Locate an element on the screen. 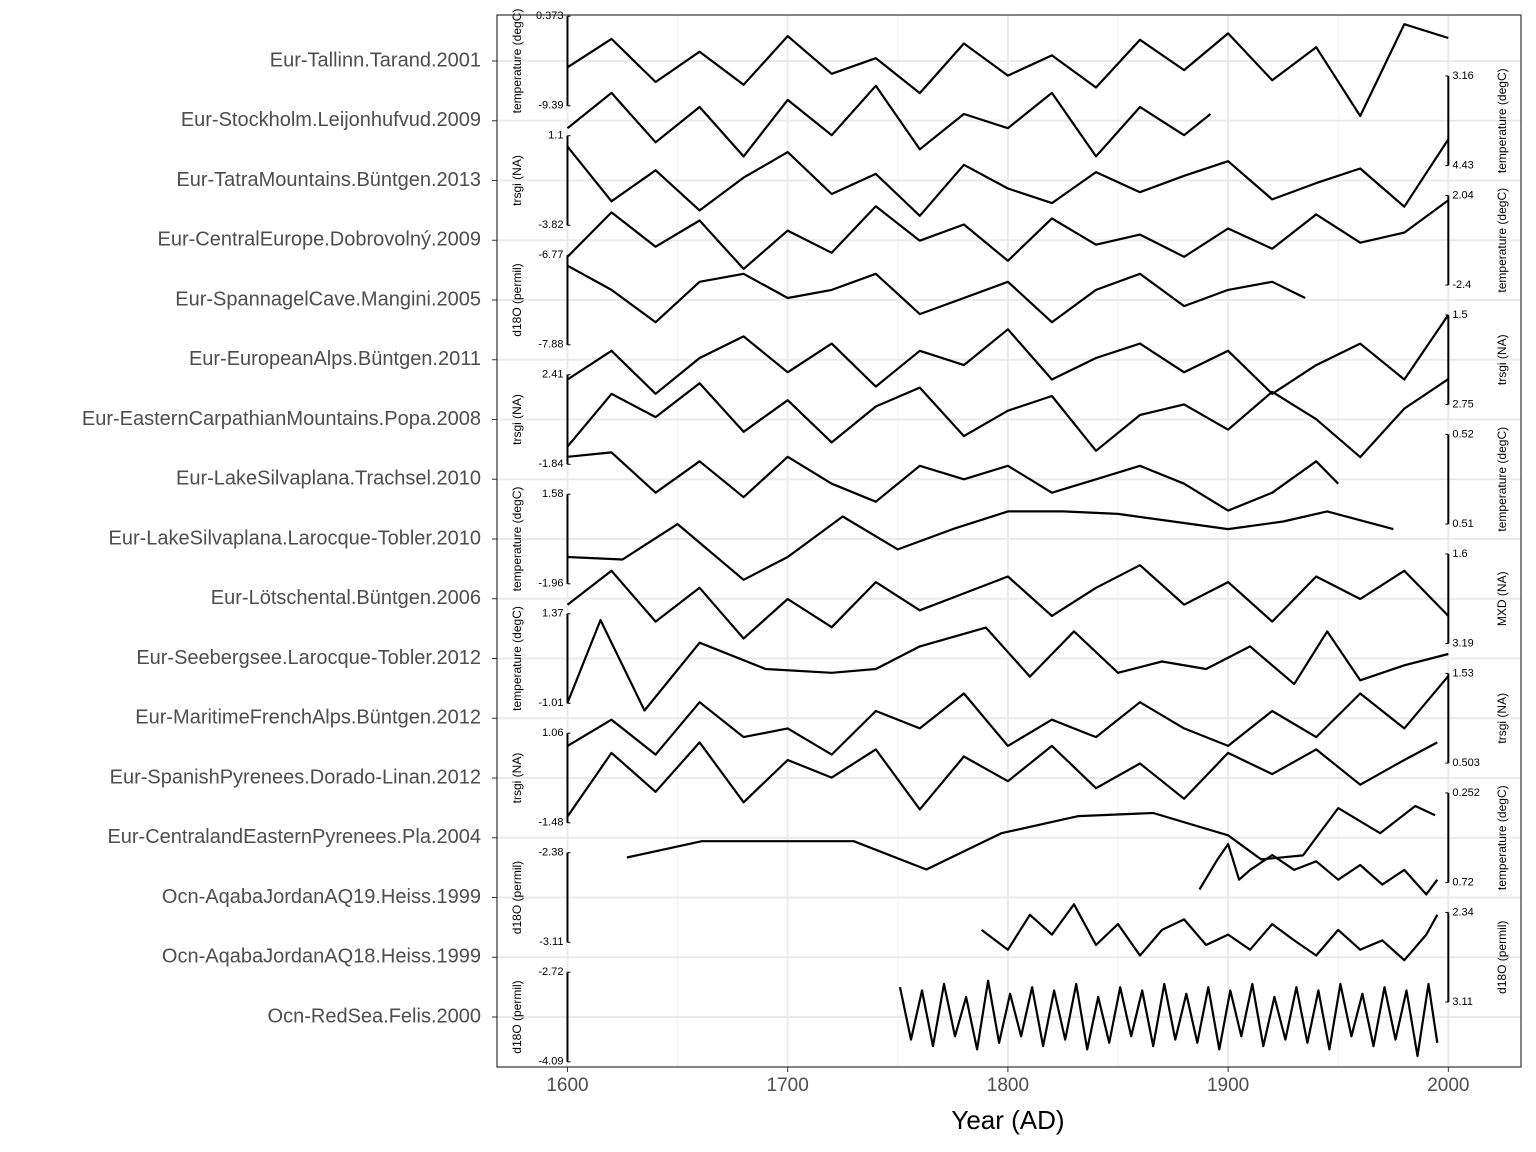 This screenshot has width=1536, height=1152. local-tick-label: 0.72 is located at coordinates (1462, 882).